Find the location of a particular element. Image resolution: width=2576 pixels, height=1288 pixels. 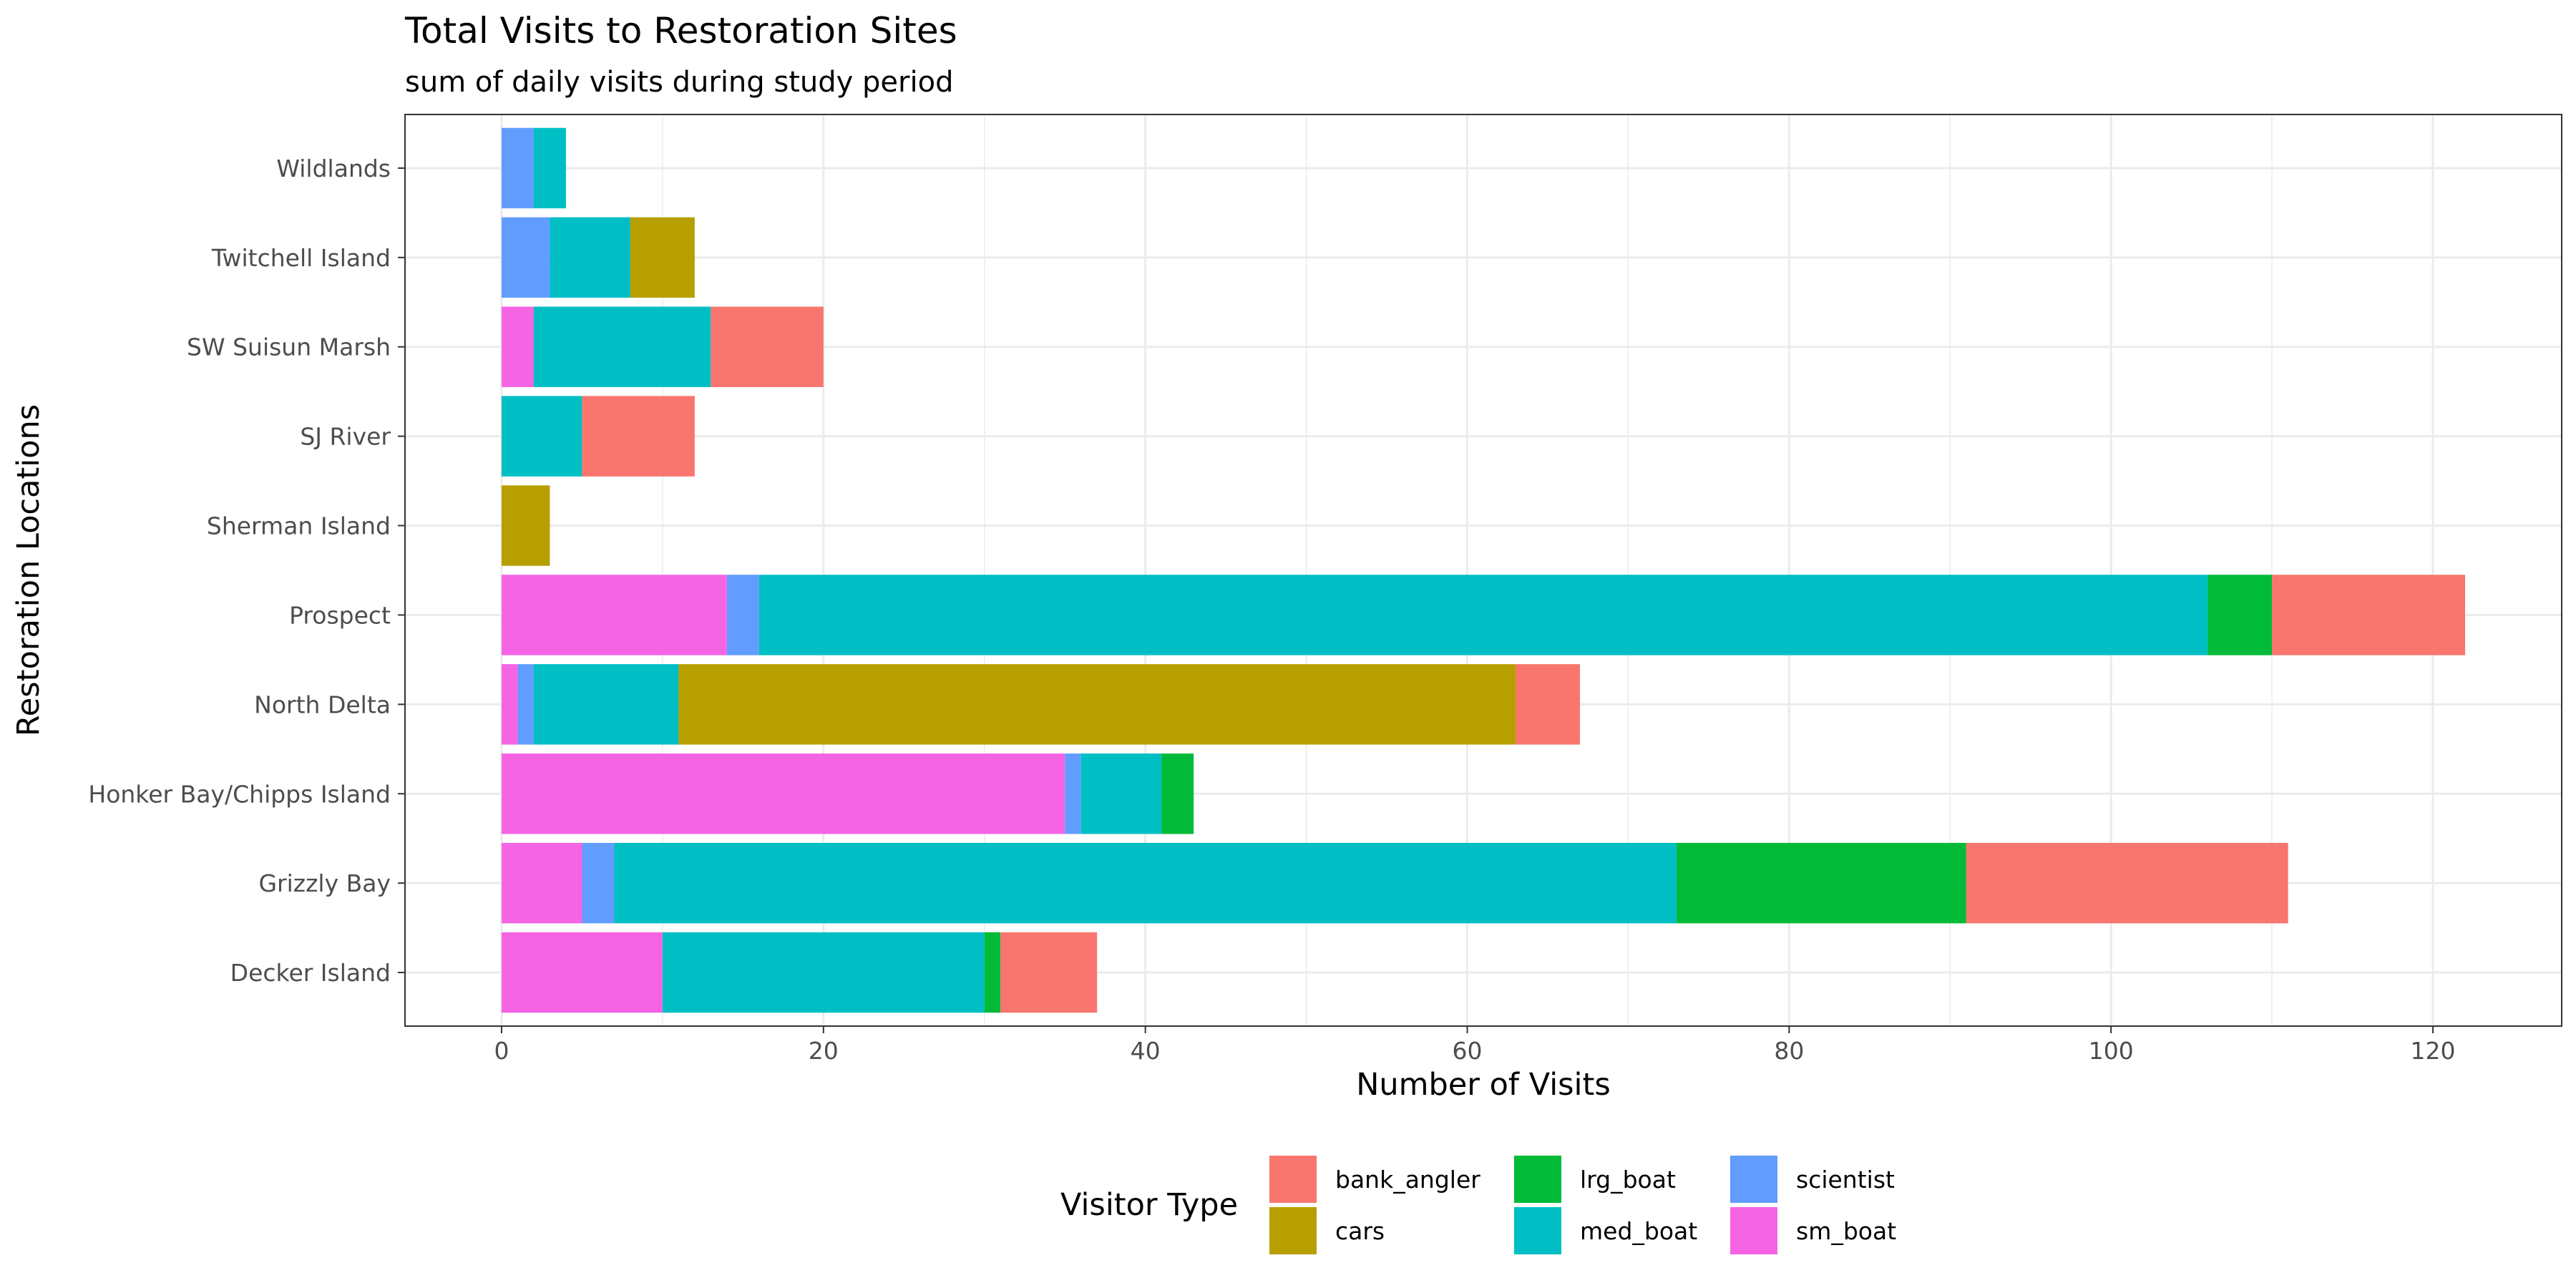

x-tick-label: 0 is located at coordinates (501, 1051).